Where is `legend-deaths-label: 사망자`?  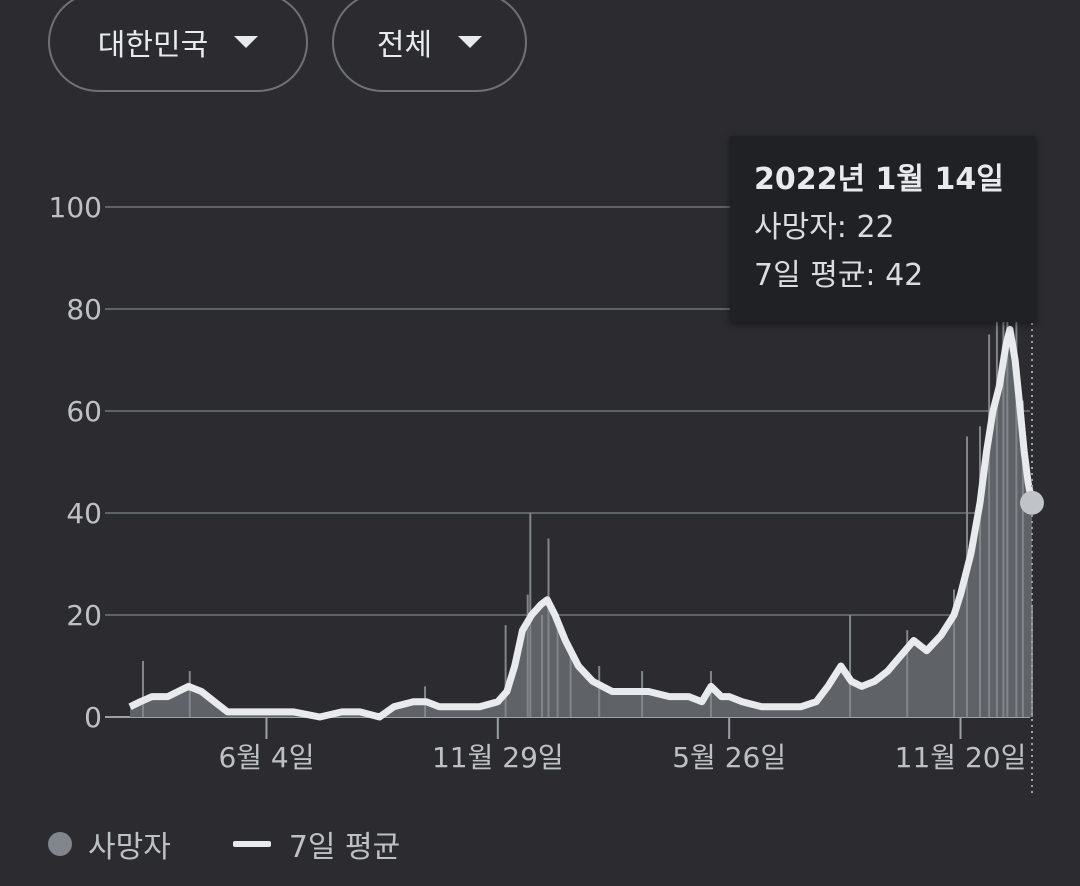
legend-deaths-label: 사망자 is located at coordinates (129, 847).